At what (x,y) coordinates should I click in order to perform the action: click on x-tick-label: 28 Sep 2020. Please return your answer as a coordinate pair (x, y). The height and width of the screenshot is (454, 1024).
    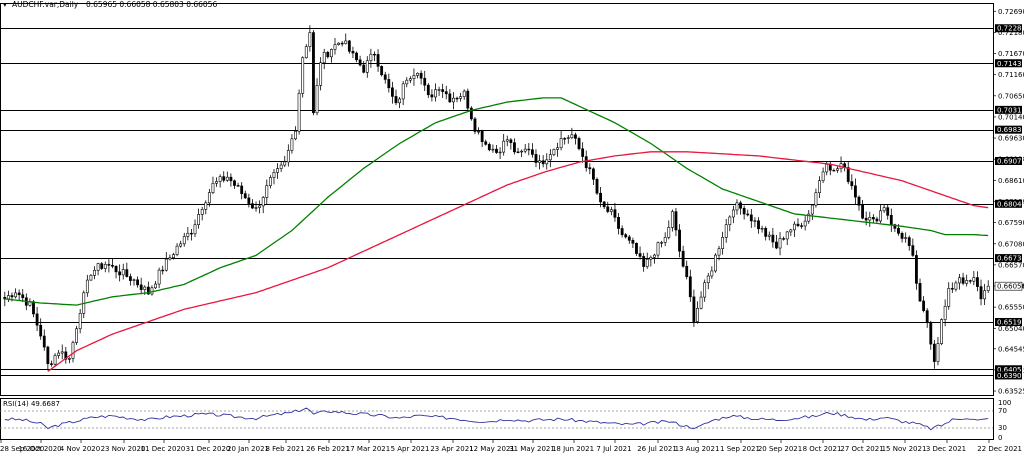
    Looking at the image, I should click on (22, 449).